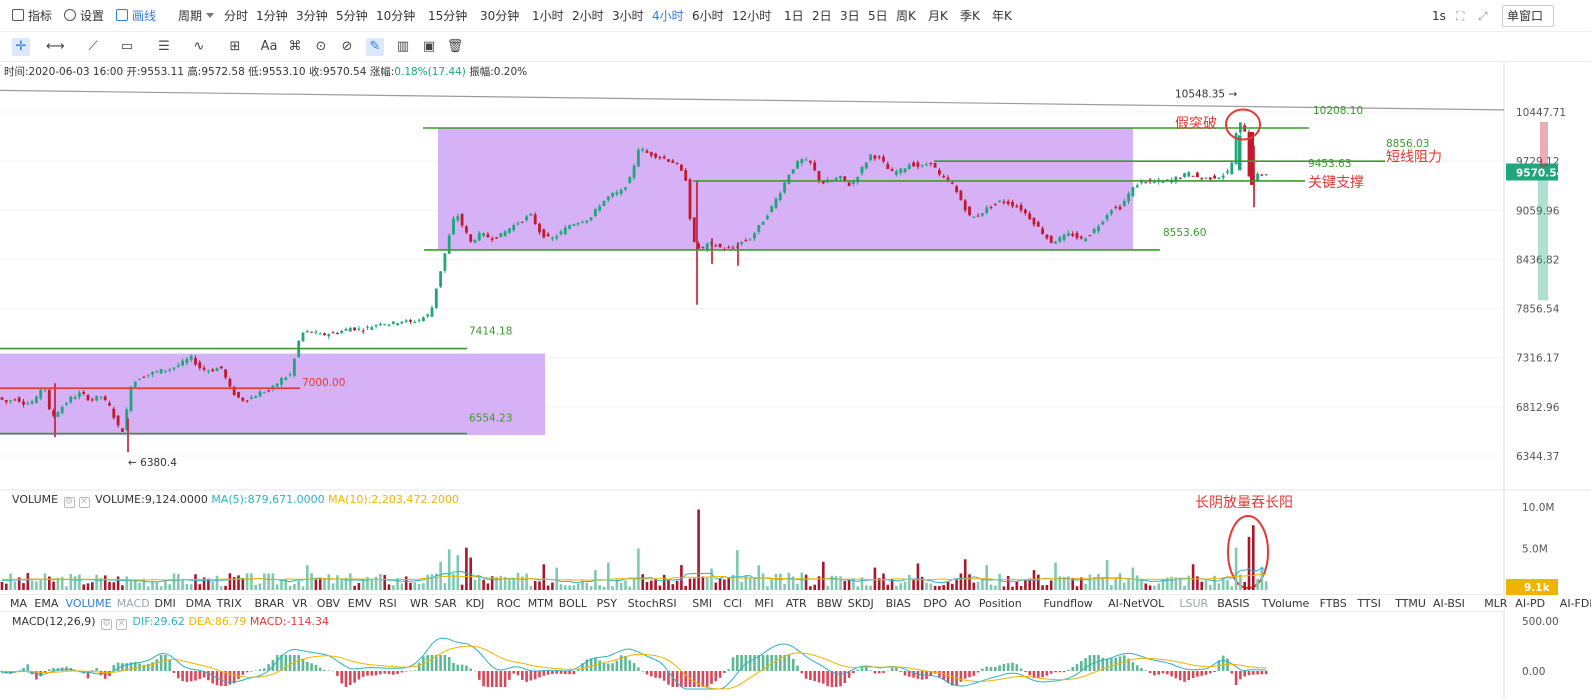  What do you see at coordinates (107, 624) in the screenshot?
I see `macd-settings-icon: ⚙` at bounding box center [107, 624].